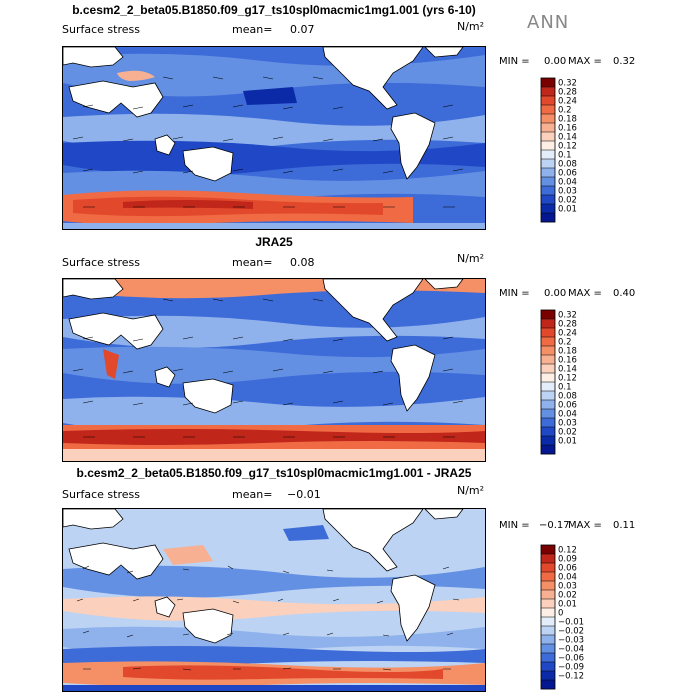  I want to click on panel1-stress-vectors, so click(268, 142).